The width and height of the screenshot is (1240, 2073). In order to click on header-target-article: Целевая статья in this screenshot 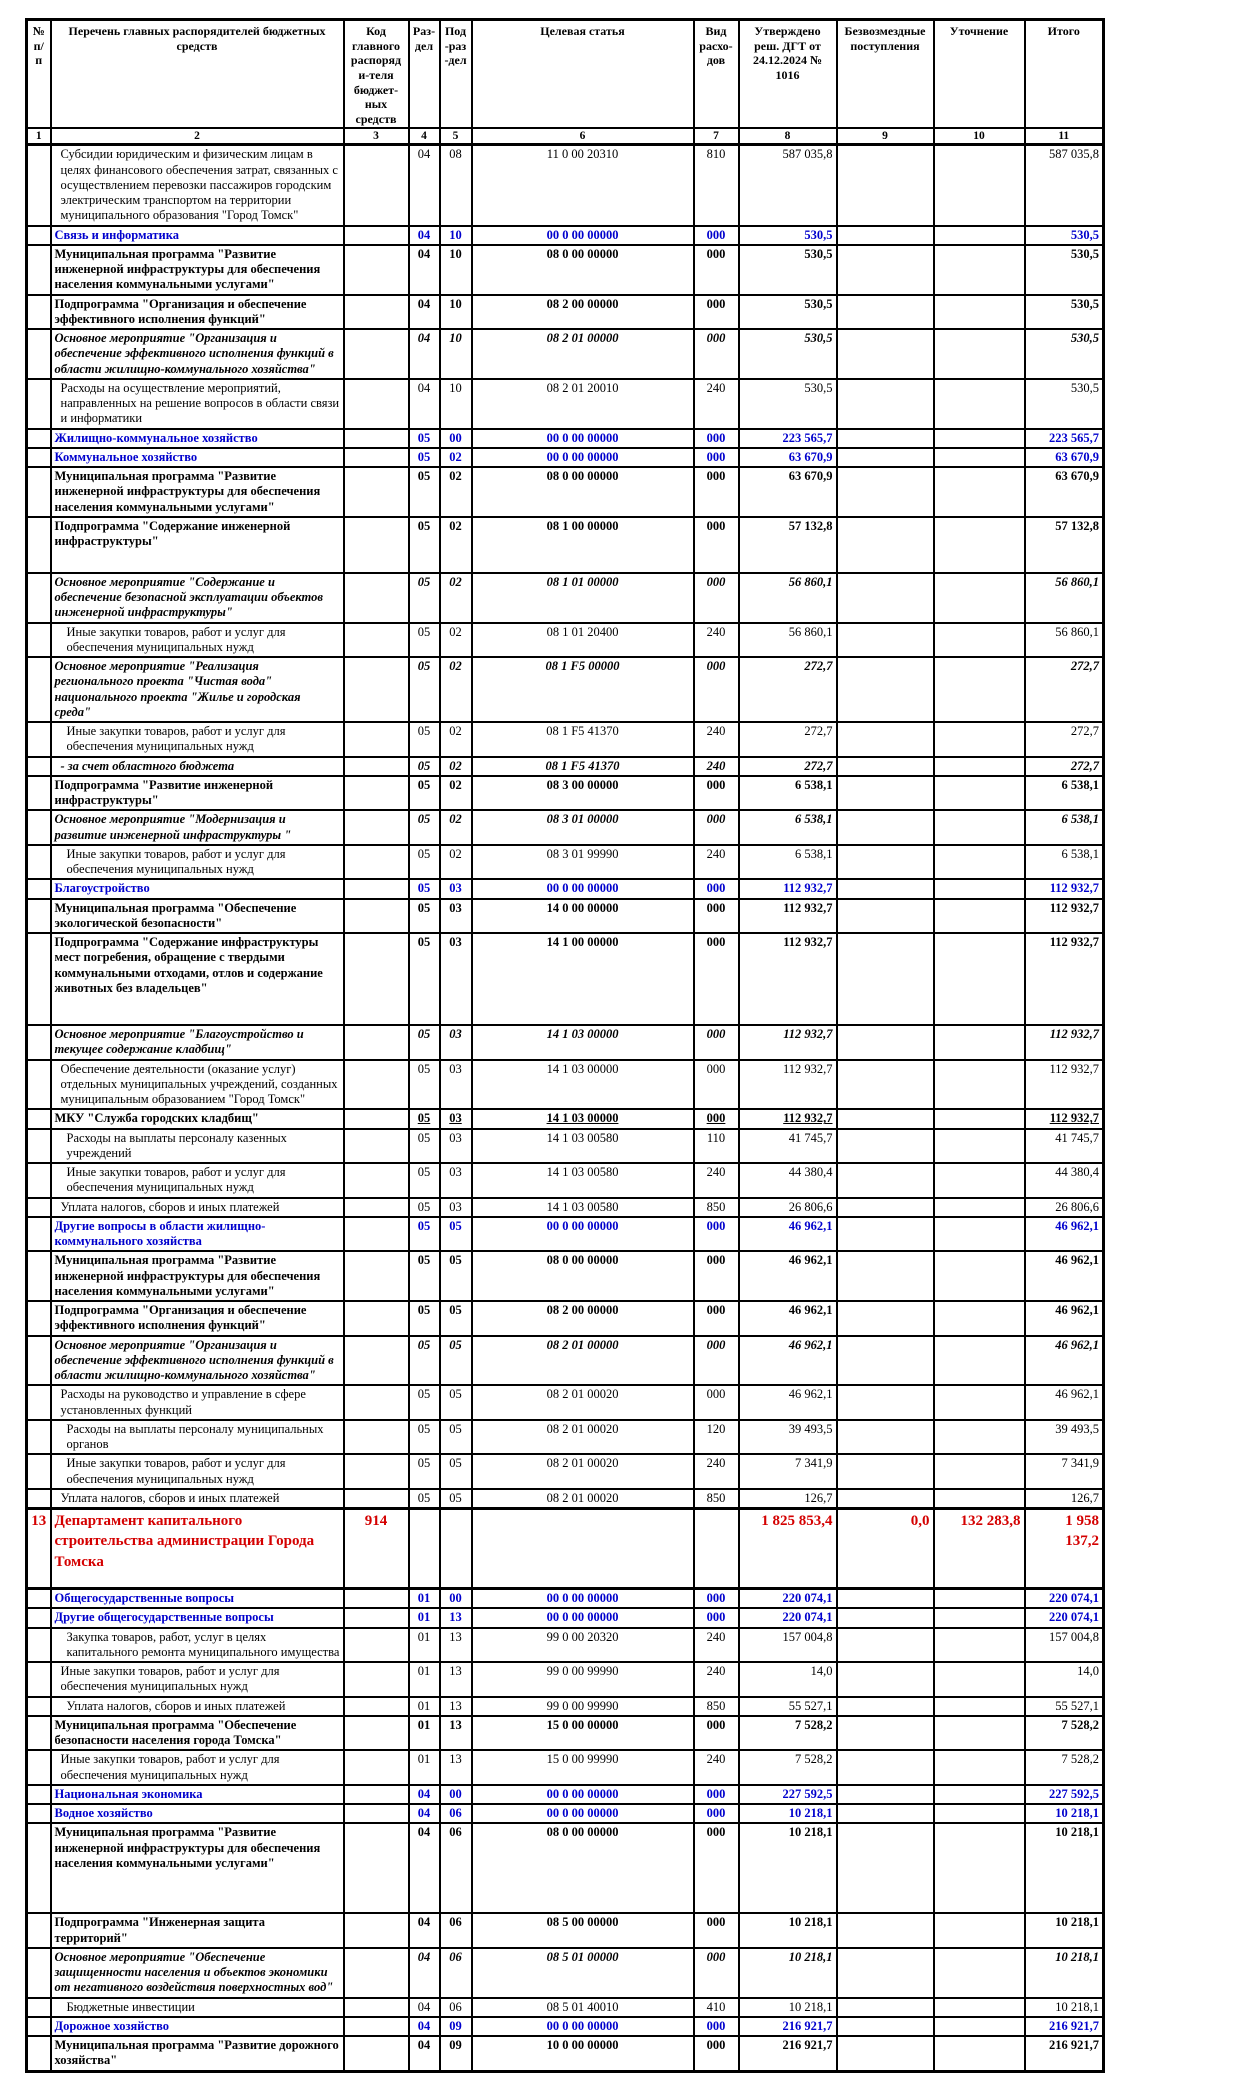, I will do `click(582, 74)`.